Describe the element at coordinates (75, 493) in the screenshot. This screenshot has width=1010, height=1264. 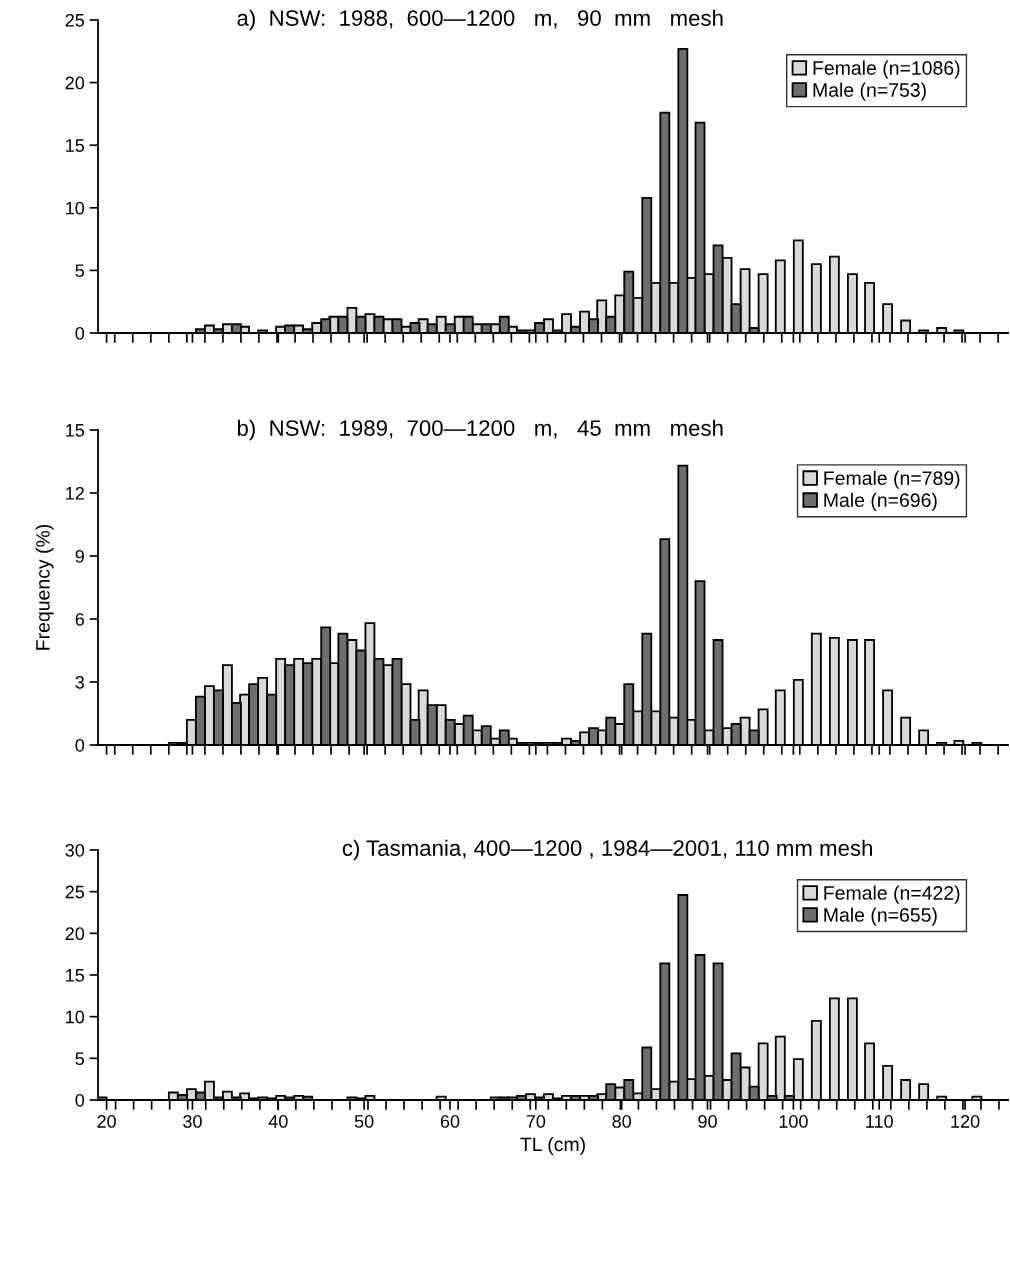
I see `y-tick-label: 12` at that location.